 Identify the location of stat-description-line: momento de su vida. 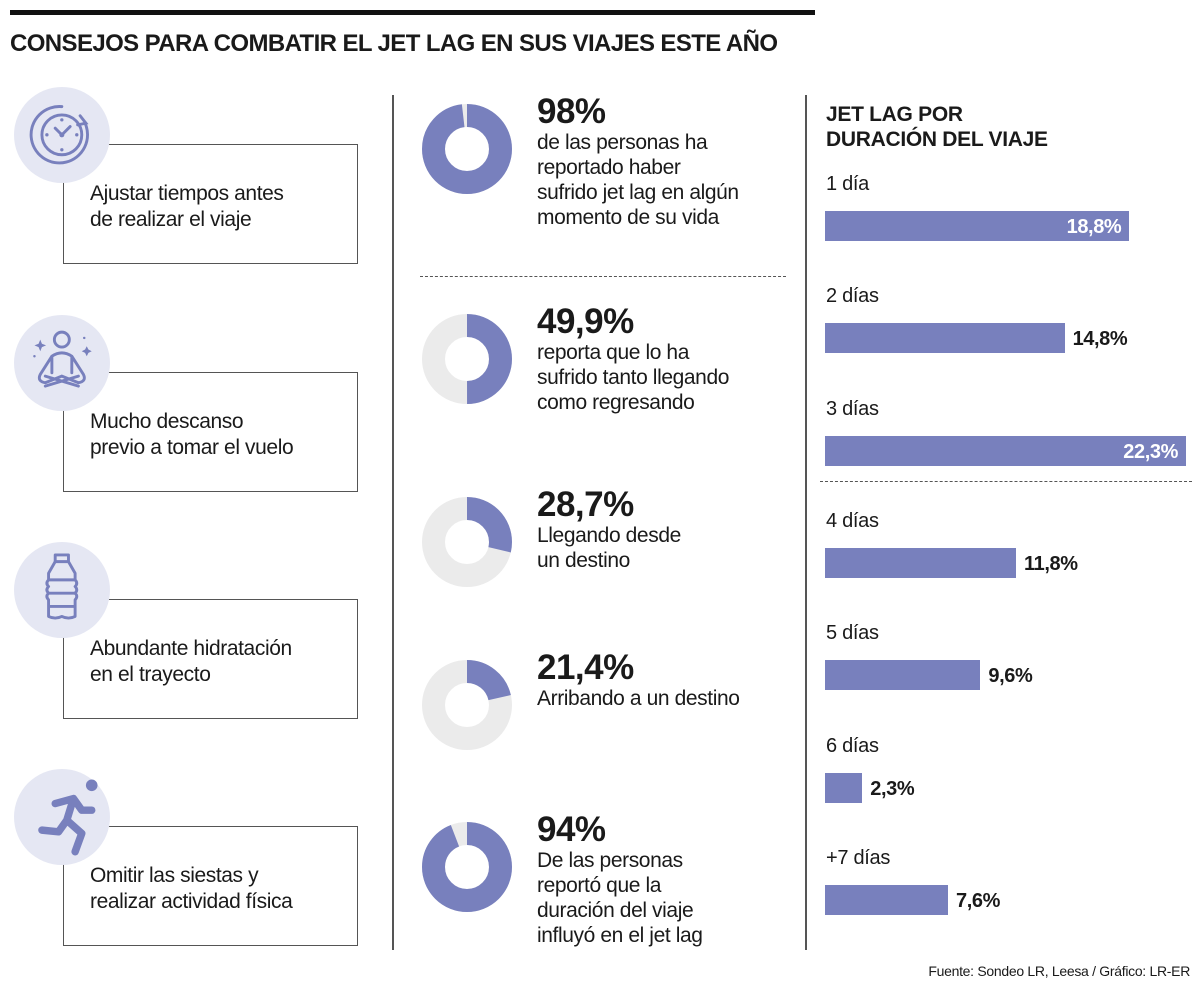
(628, 217).